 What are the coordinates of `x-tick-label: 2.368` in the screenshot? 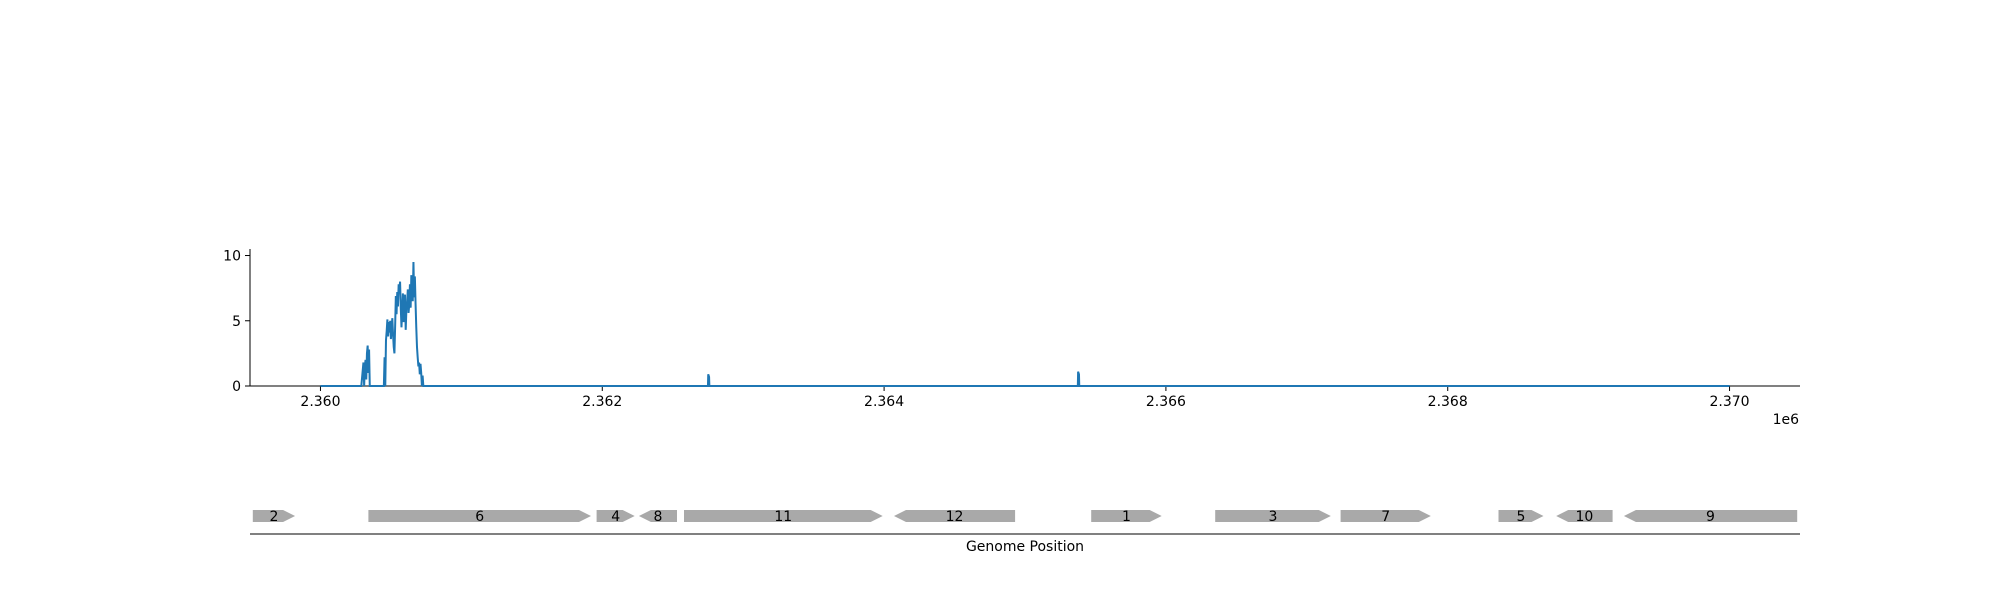 It's located at (1448, 402).